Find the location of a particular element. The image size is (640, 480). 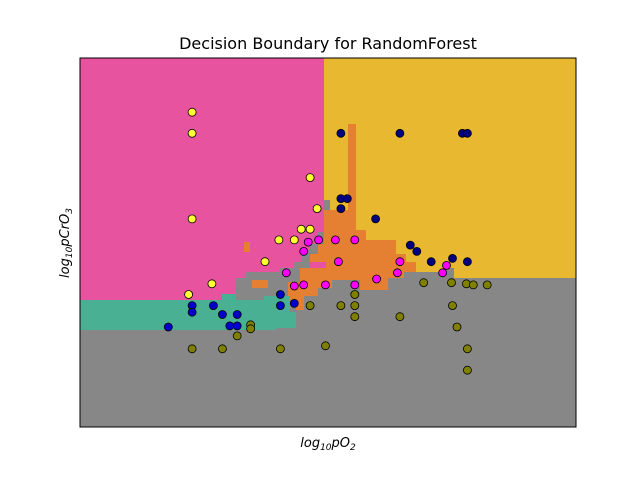

region-pink-patch is located at coordinates (318, 265).